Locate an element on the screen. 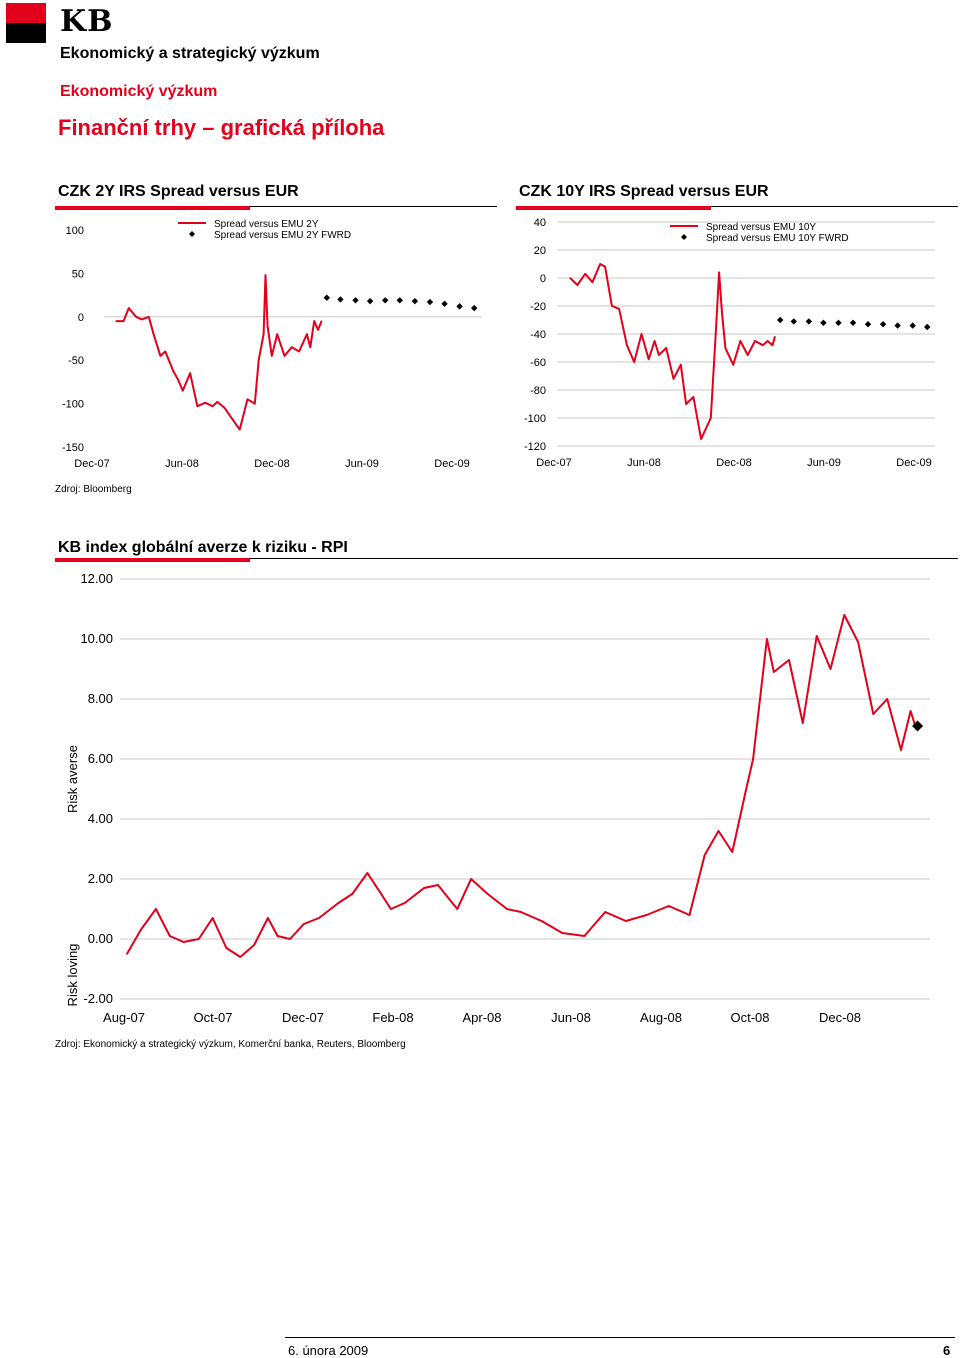 The width and height of the screenshot is (960, 1358). y-axis-label-secondary: Risk loving is located at coordinates (72, 975).